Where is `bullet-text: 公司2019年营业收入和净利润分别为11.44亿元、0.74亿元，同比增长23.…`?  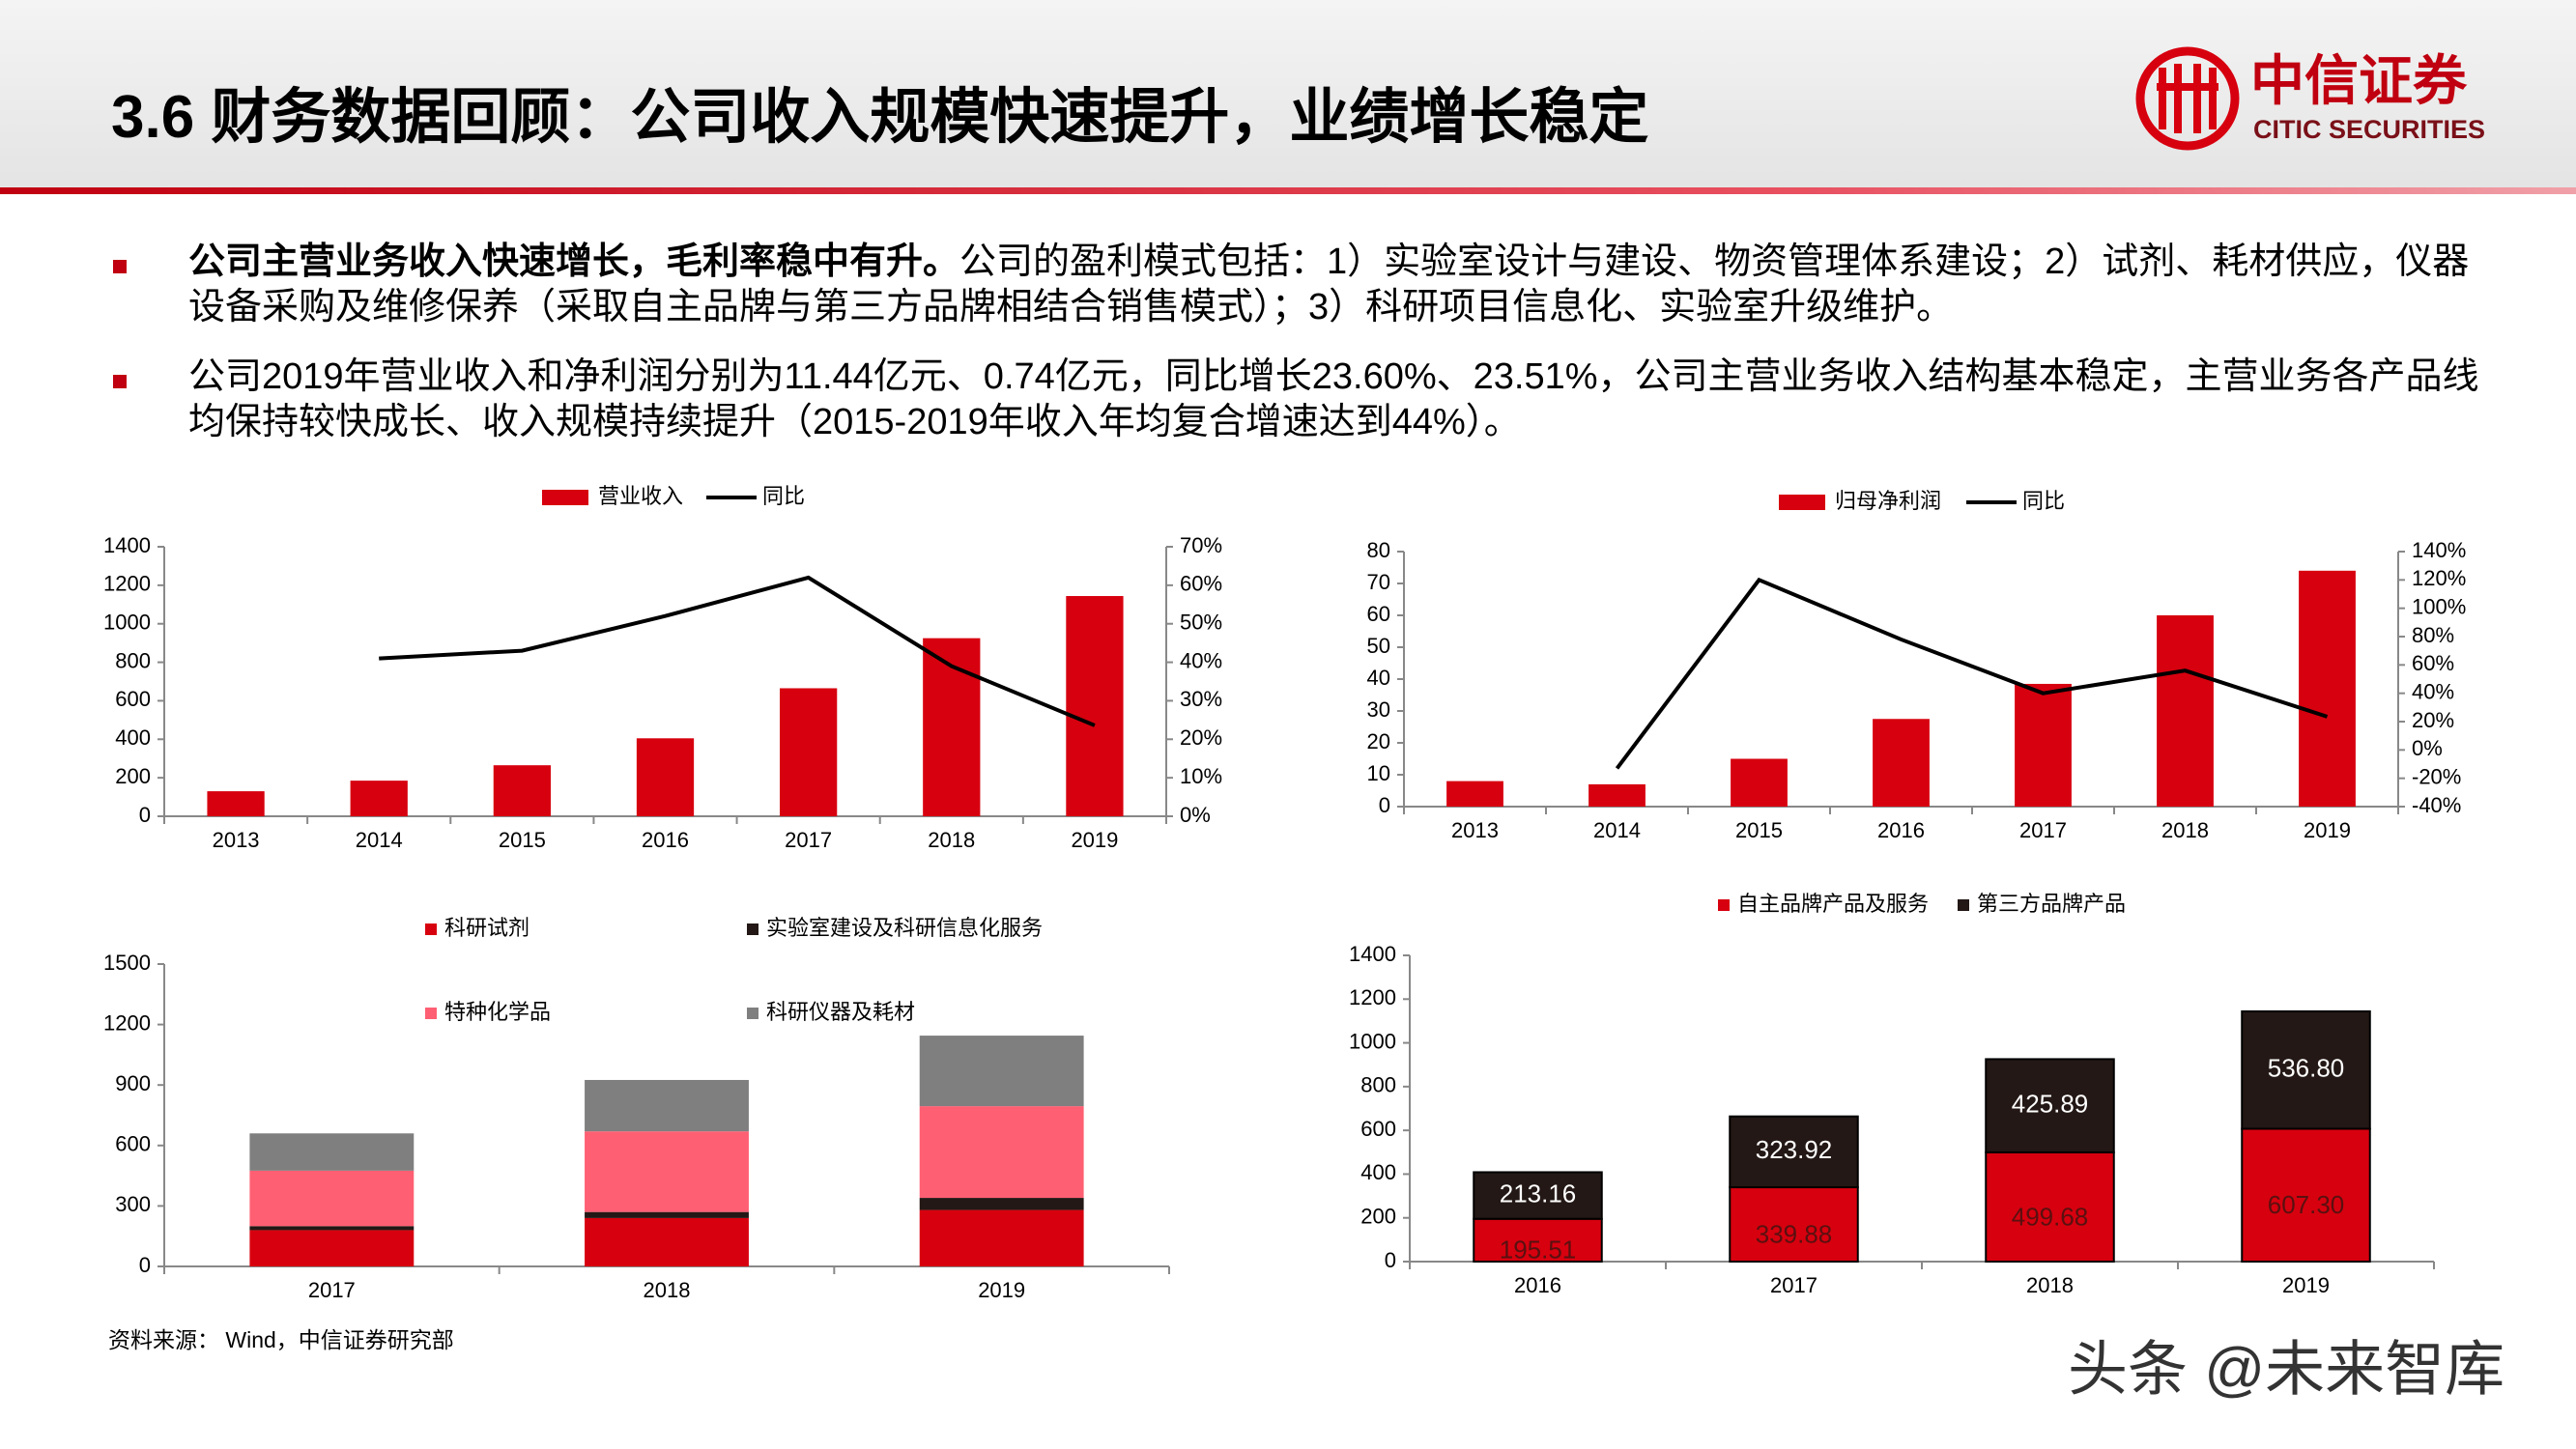
bullet-text: 公司2019年营业收入和净利润分别为11.44亿元、0.74亿元，同比增长23.… is located at coordinates (1334, 399).